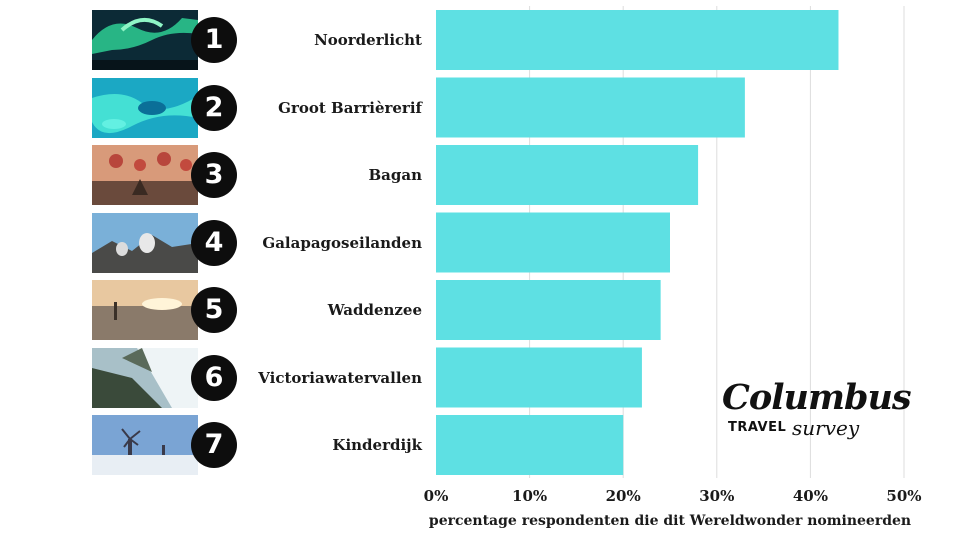  I want to click on columbus-travel-survey-logo: Columbus TRAVEL survey, so click(817, 413).